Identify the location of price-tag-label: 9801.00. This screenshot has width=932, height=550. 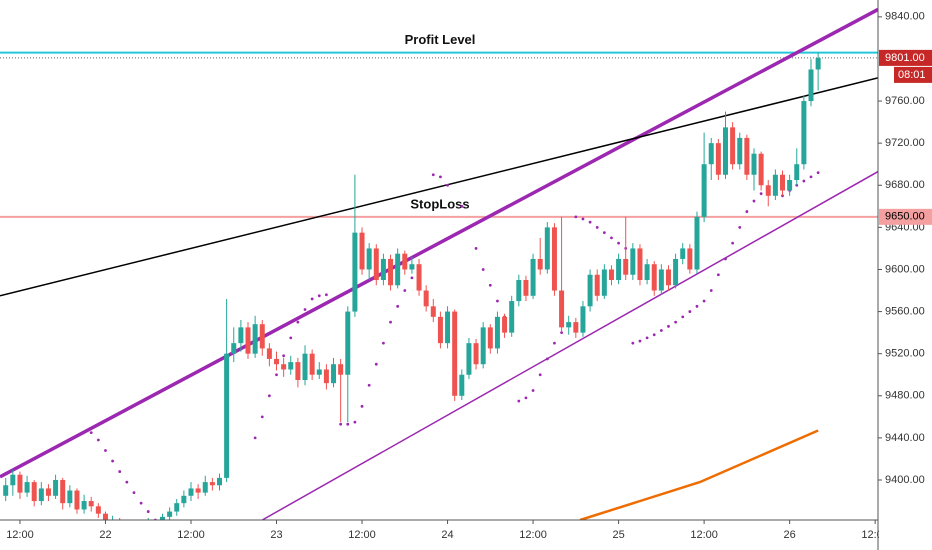
(905, 58).